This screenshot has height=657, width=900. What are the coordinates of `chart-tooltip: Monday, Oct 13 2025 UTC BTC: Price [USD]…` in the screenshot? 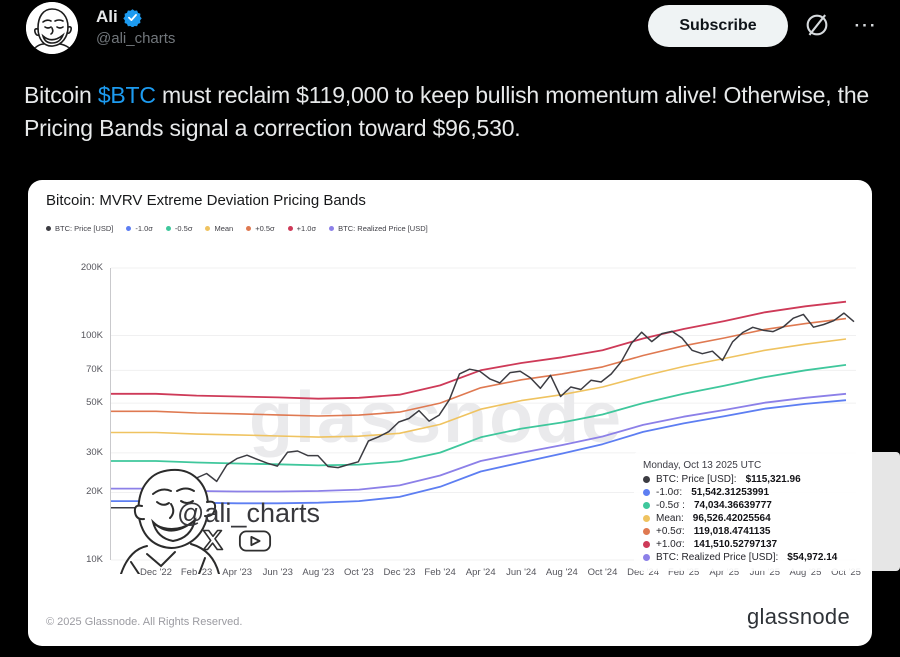 It's located at (767, 511).